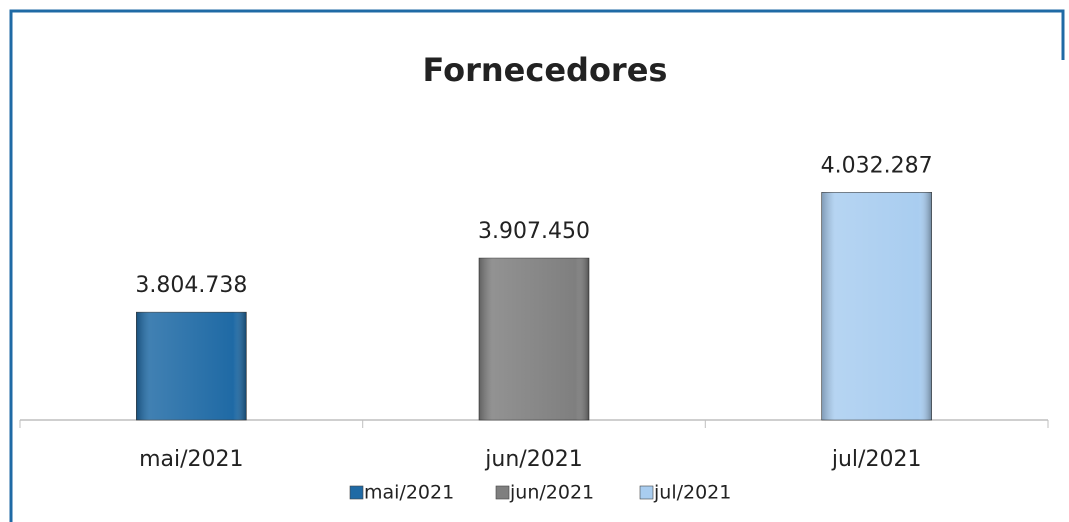 The image size is (1069, 522). I want to click on chart-title: Fornecedores, so click(545, 70).